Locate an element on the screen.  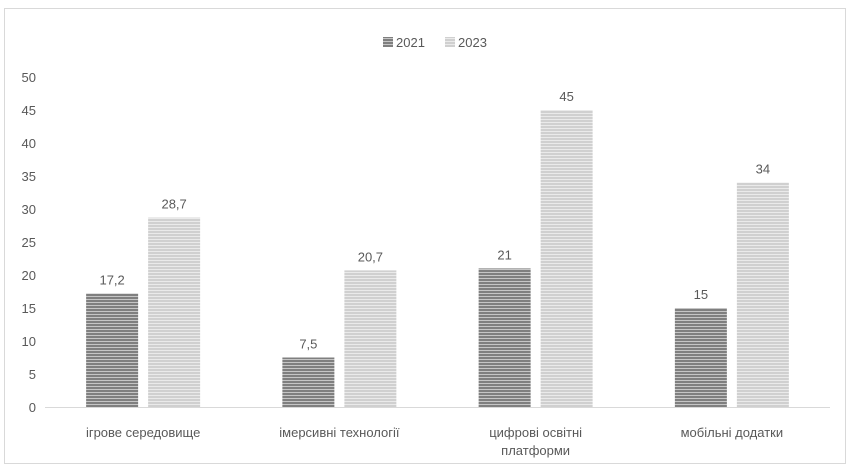
legend-swatch-2023 is located at coordinates (450, 42).